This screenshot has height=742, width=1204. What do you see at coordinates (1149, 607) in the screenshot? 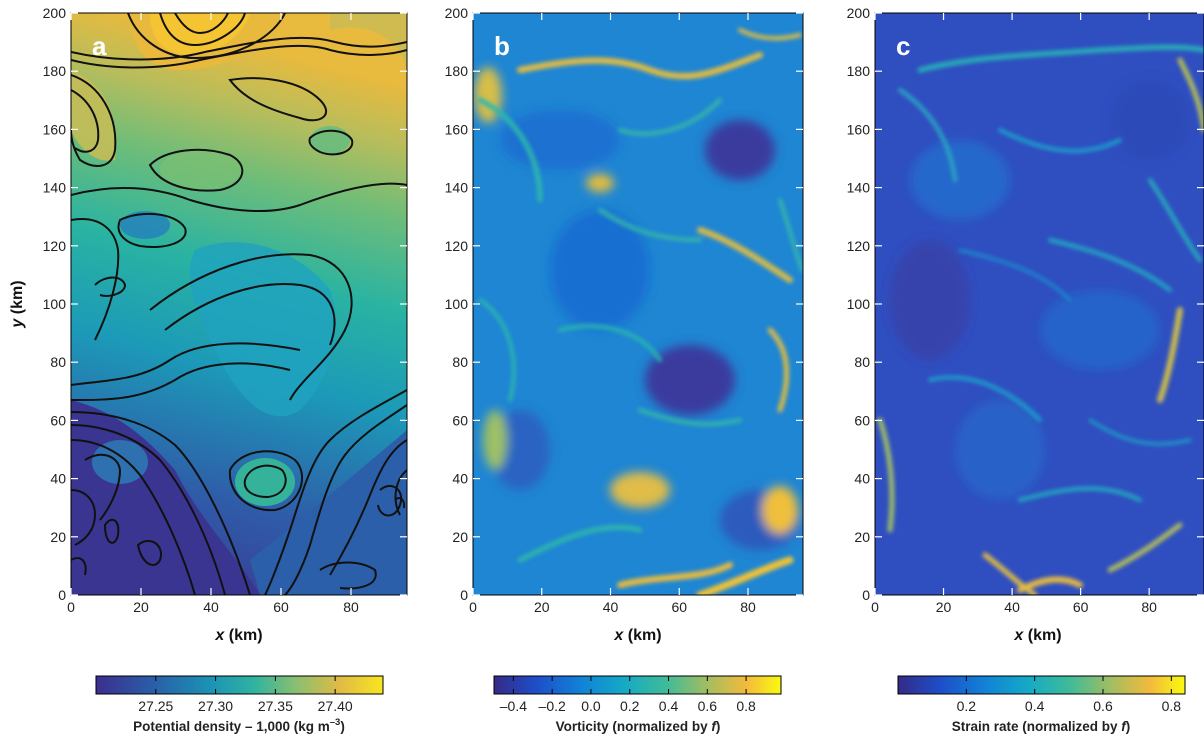
I see `panel-c-xtick-label: 80` at bounding box center [1149, 607].